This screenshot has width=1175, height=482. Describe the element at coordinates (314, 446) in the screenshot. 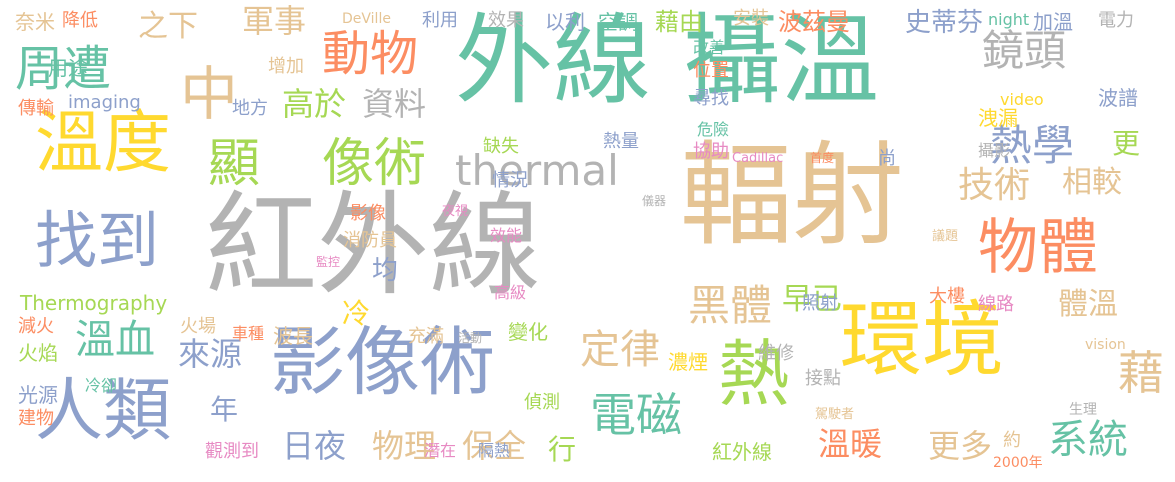

I see `word: 日夜` at that location.